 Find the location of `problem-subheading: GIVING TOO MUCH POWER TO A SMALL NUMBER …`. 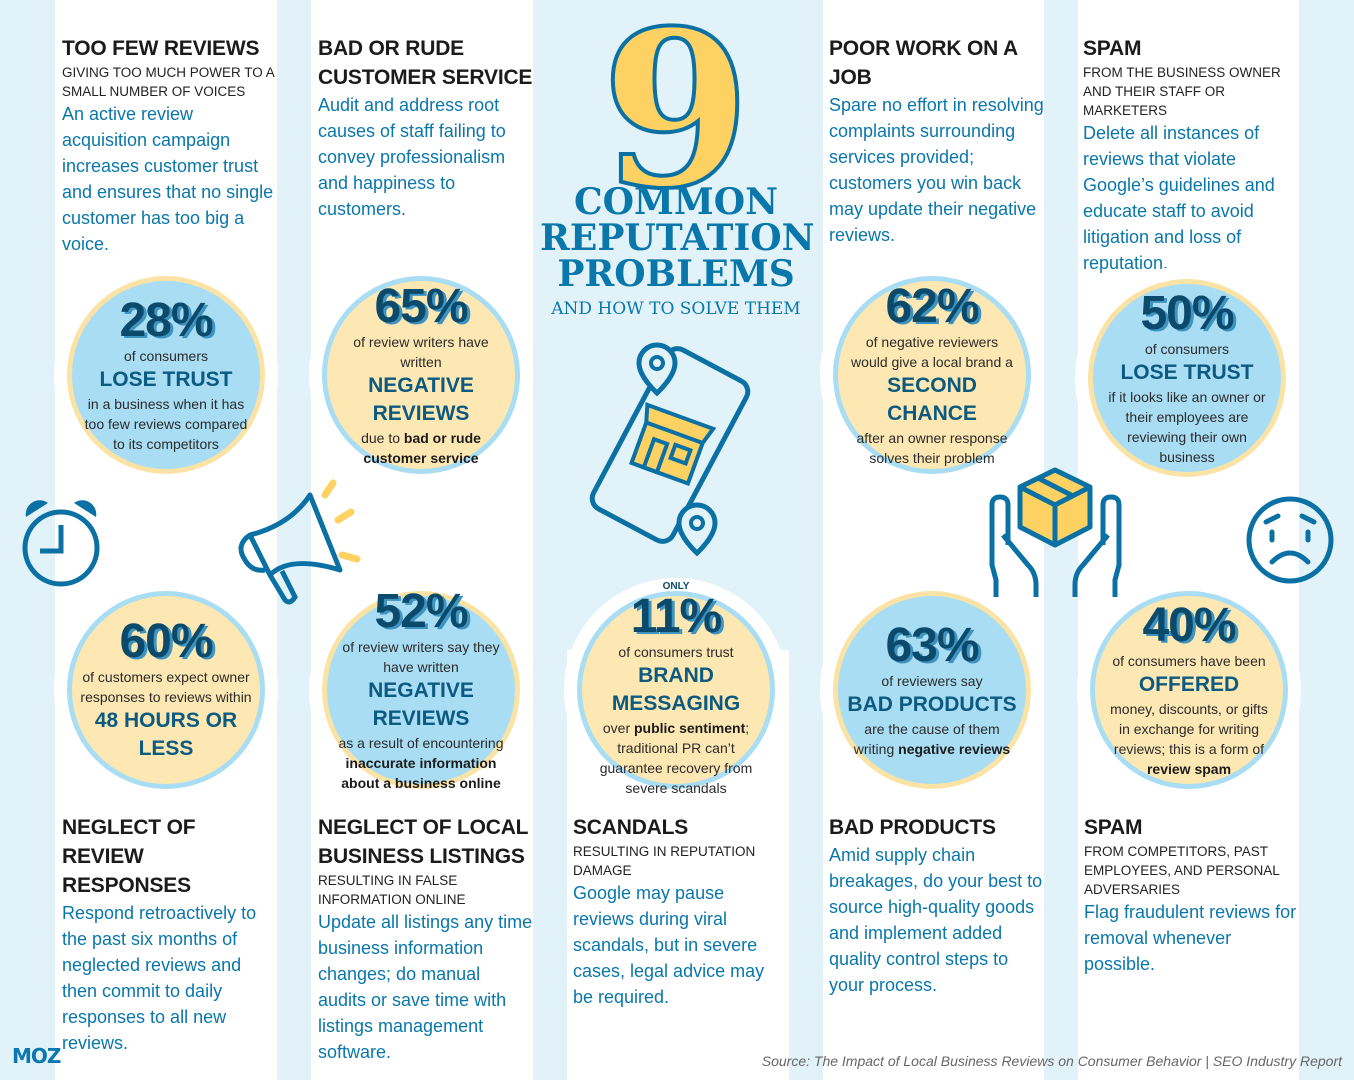

problem-subheading: GIVING TOO MUCH POWER TO A SMALL NUMBER … is located at coordinates (168, 82).